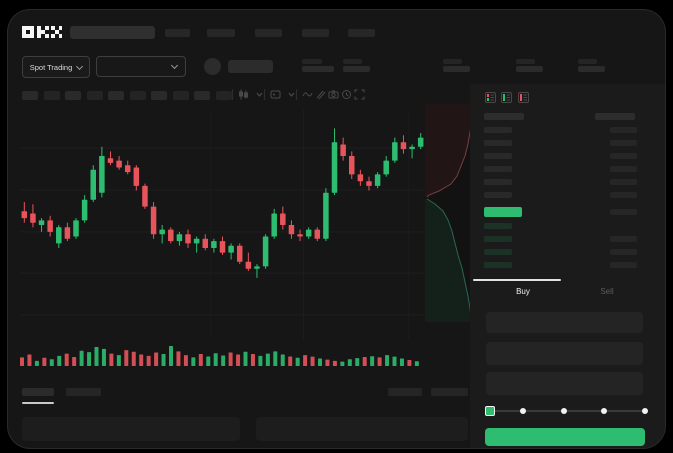  What do you see at coordinates (503, 212) in the screenshot?
I see `last-price-highlight` at bounding box center [503, 212].